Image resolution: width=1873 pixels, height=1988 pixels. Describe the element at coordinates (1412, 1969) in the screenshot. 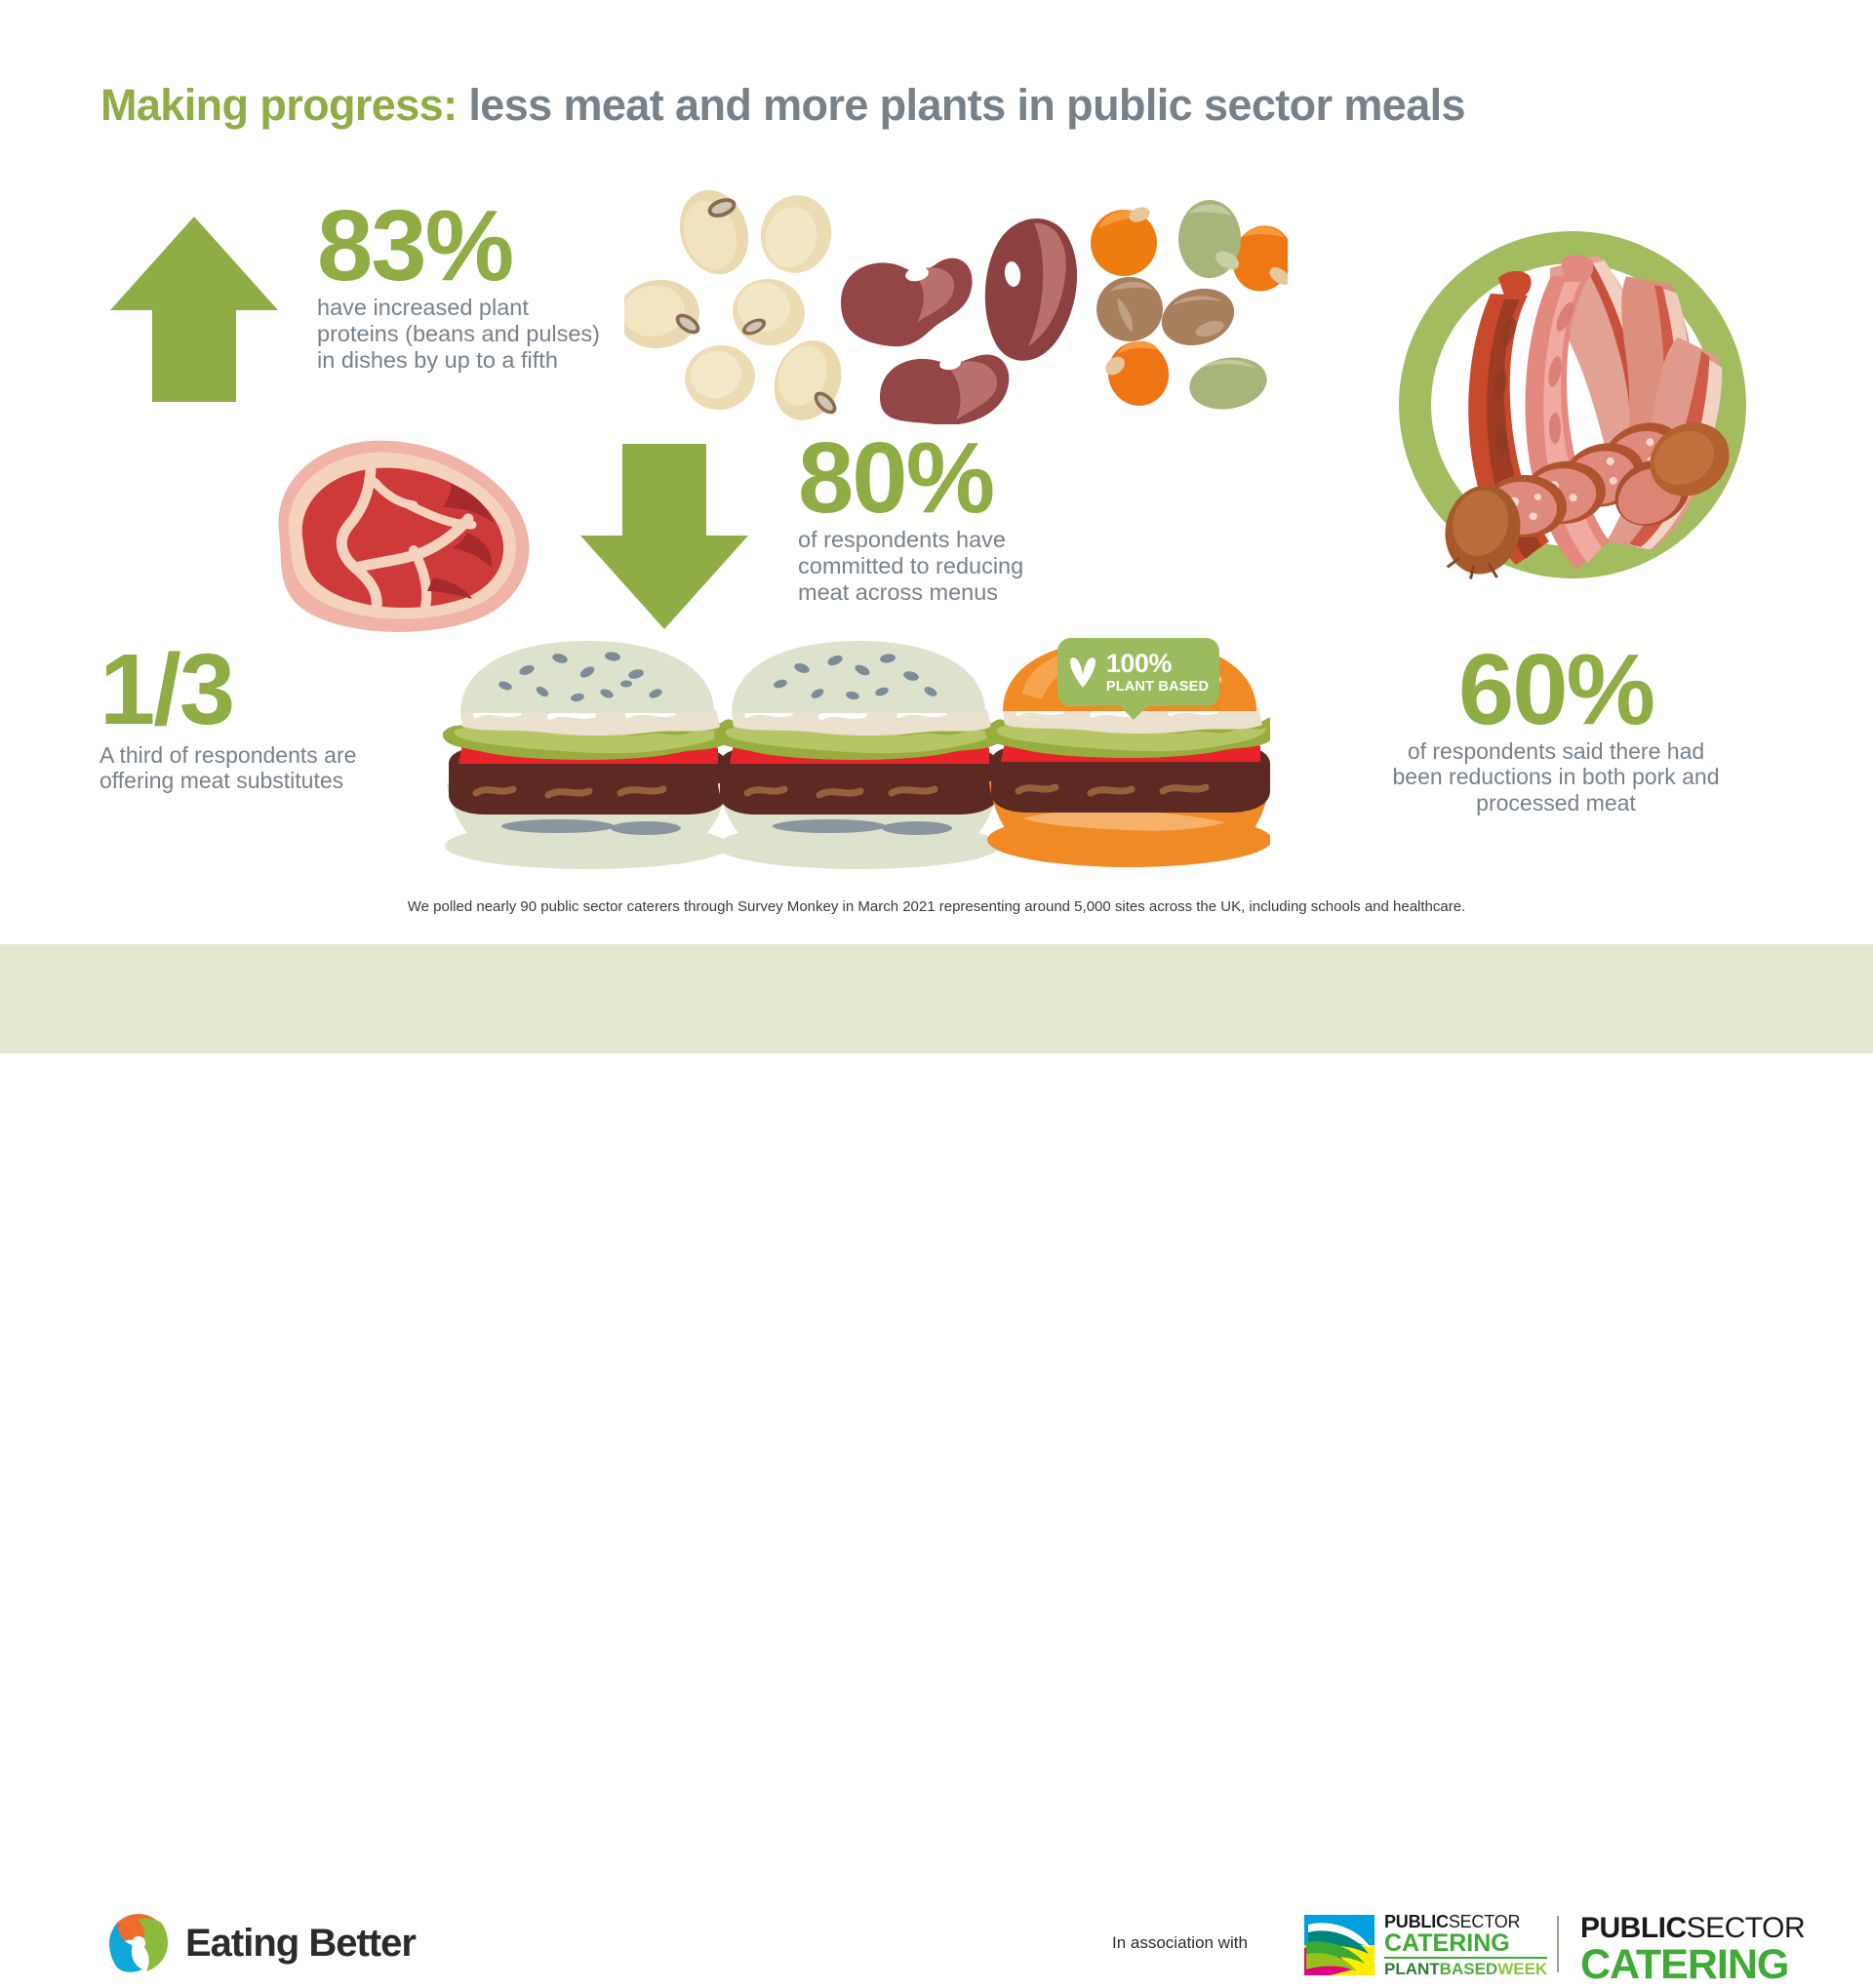

I see `pbw-plant: PLANT` at that location.